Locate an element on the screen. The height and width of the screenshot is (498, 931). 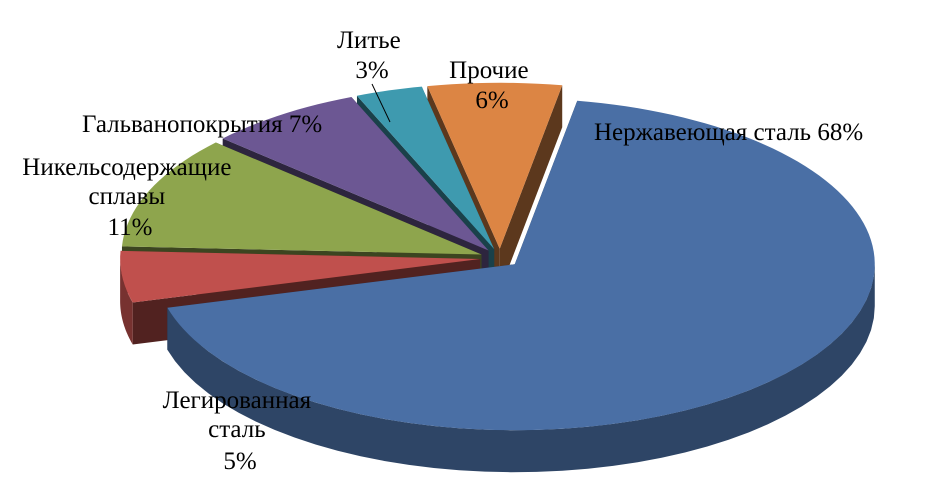
slice-alloy-steel-outer-wall is located at coordinates (126, 301).